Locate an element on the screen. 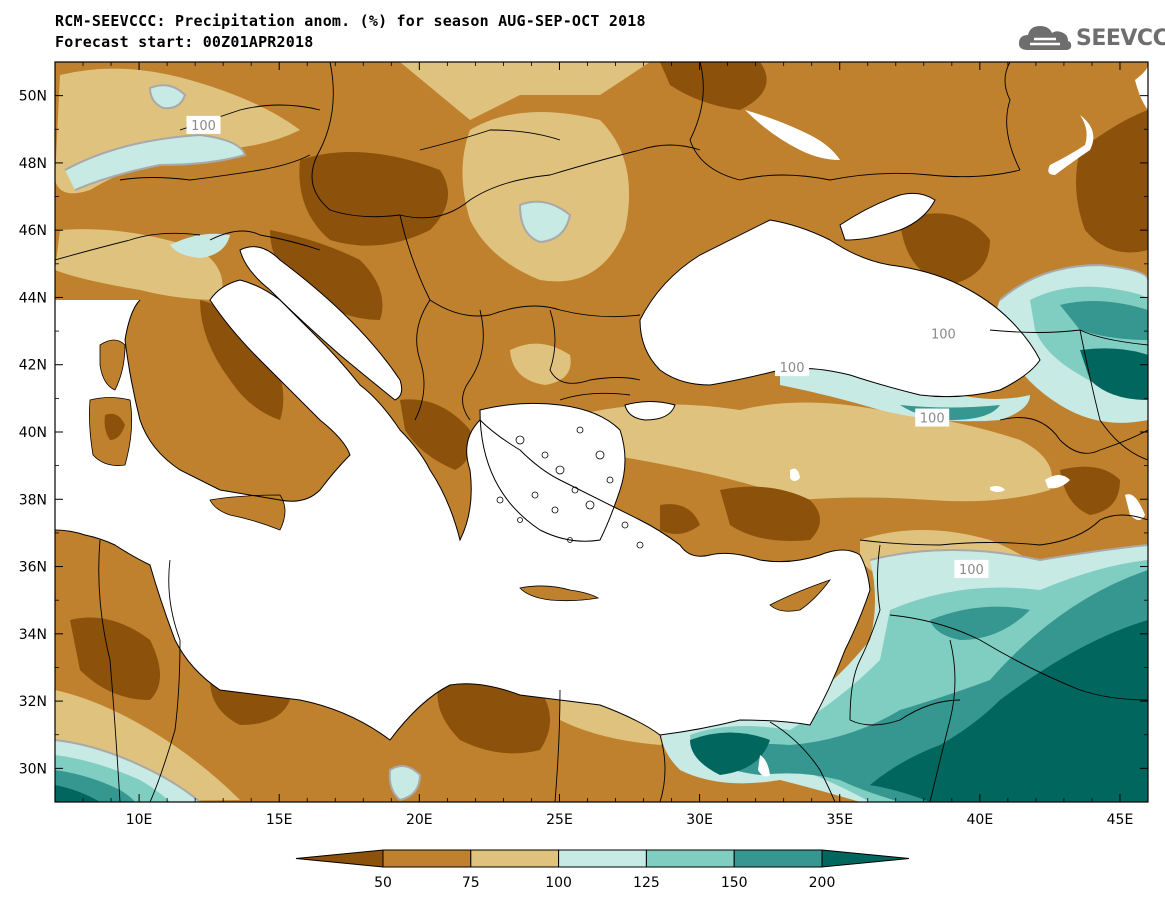 The height and width of the screenshot is (907, 1165). lat-tick-label: 30N is located at coordinates (33, 769).